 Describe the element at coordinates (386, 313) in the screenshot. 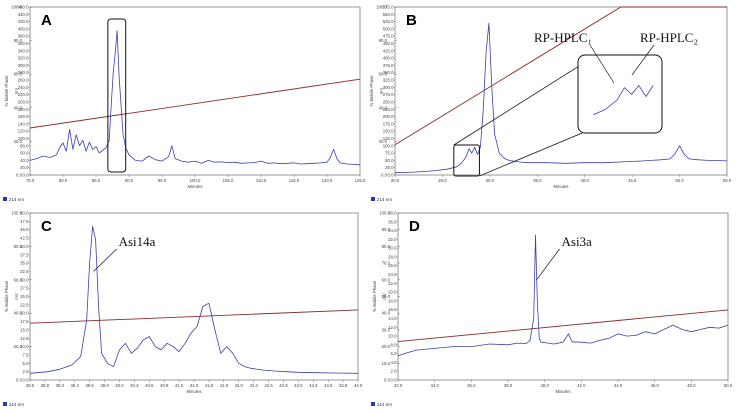

I see `left-tick-label-d: 40.0` at that location.